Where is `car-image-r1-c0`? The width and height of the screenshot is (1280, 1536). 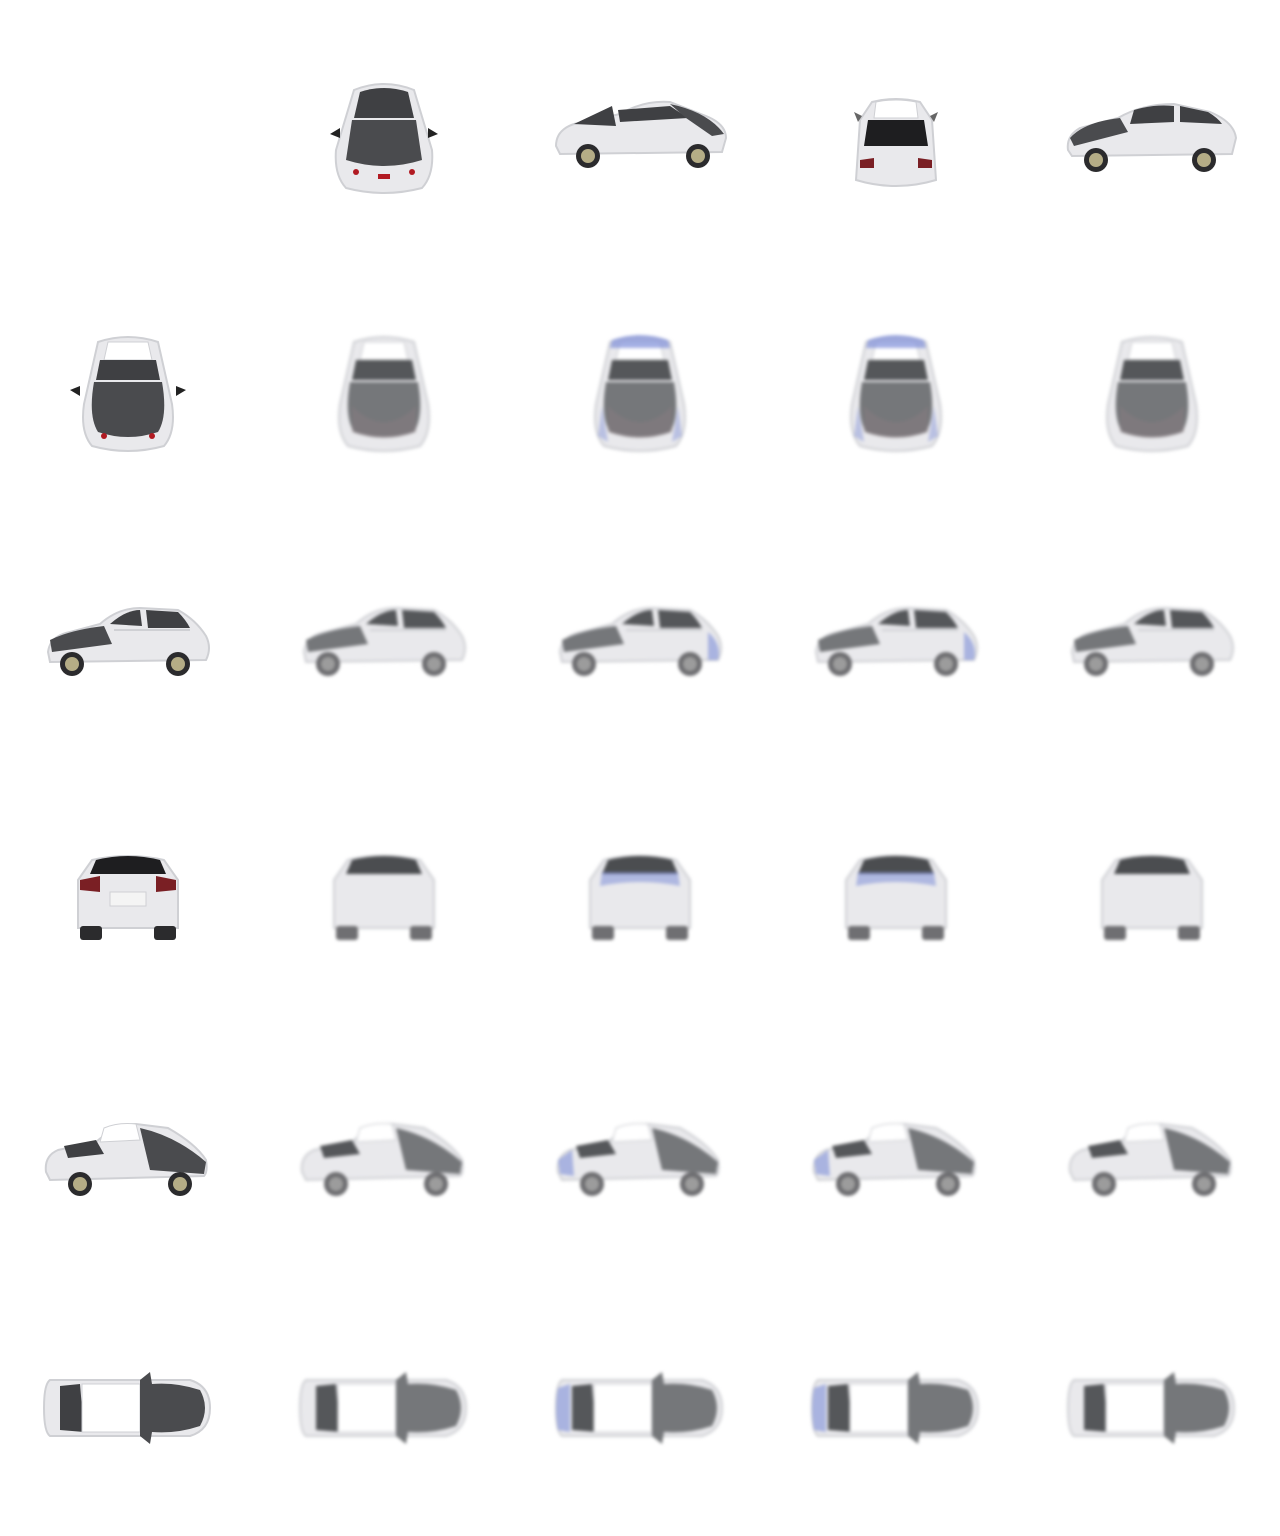
car-image-r1-c0 is located at coordinates (128, 384).